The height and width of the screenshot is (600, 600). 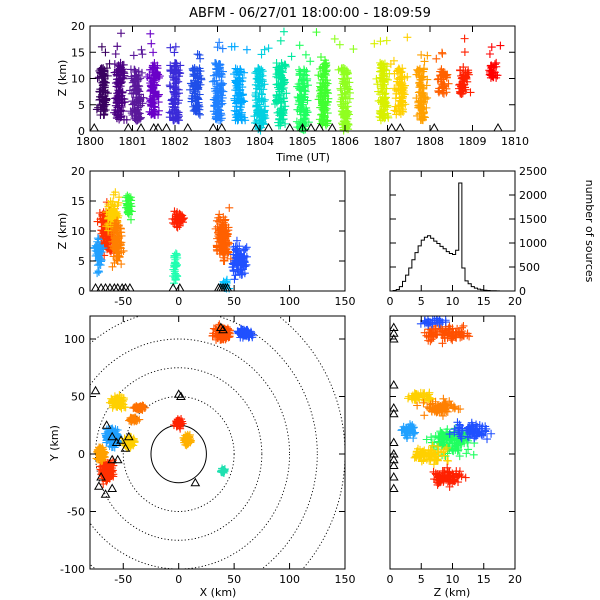 What do you see at coordinates (175, 141) in the screenshot?
I see `time-height-x-tick-label: 1802` at bounding box center [175, 141].